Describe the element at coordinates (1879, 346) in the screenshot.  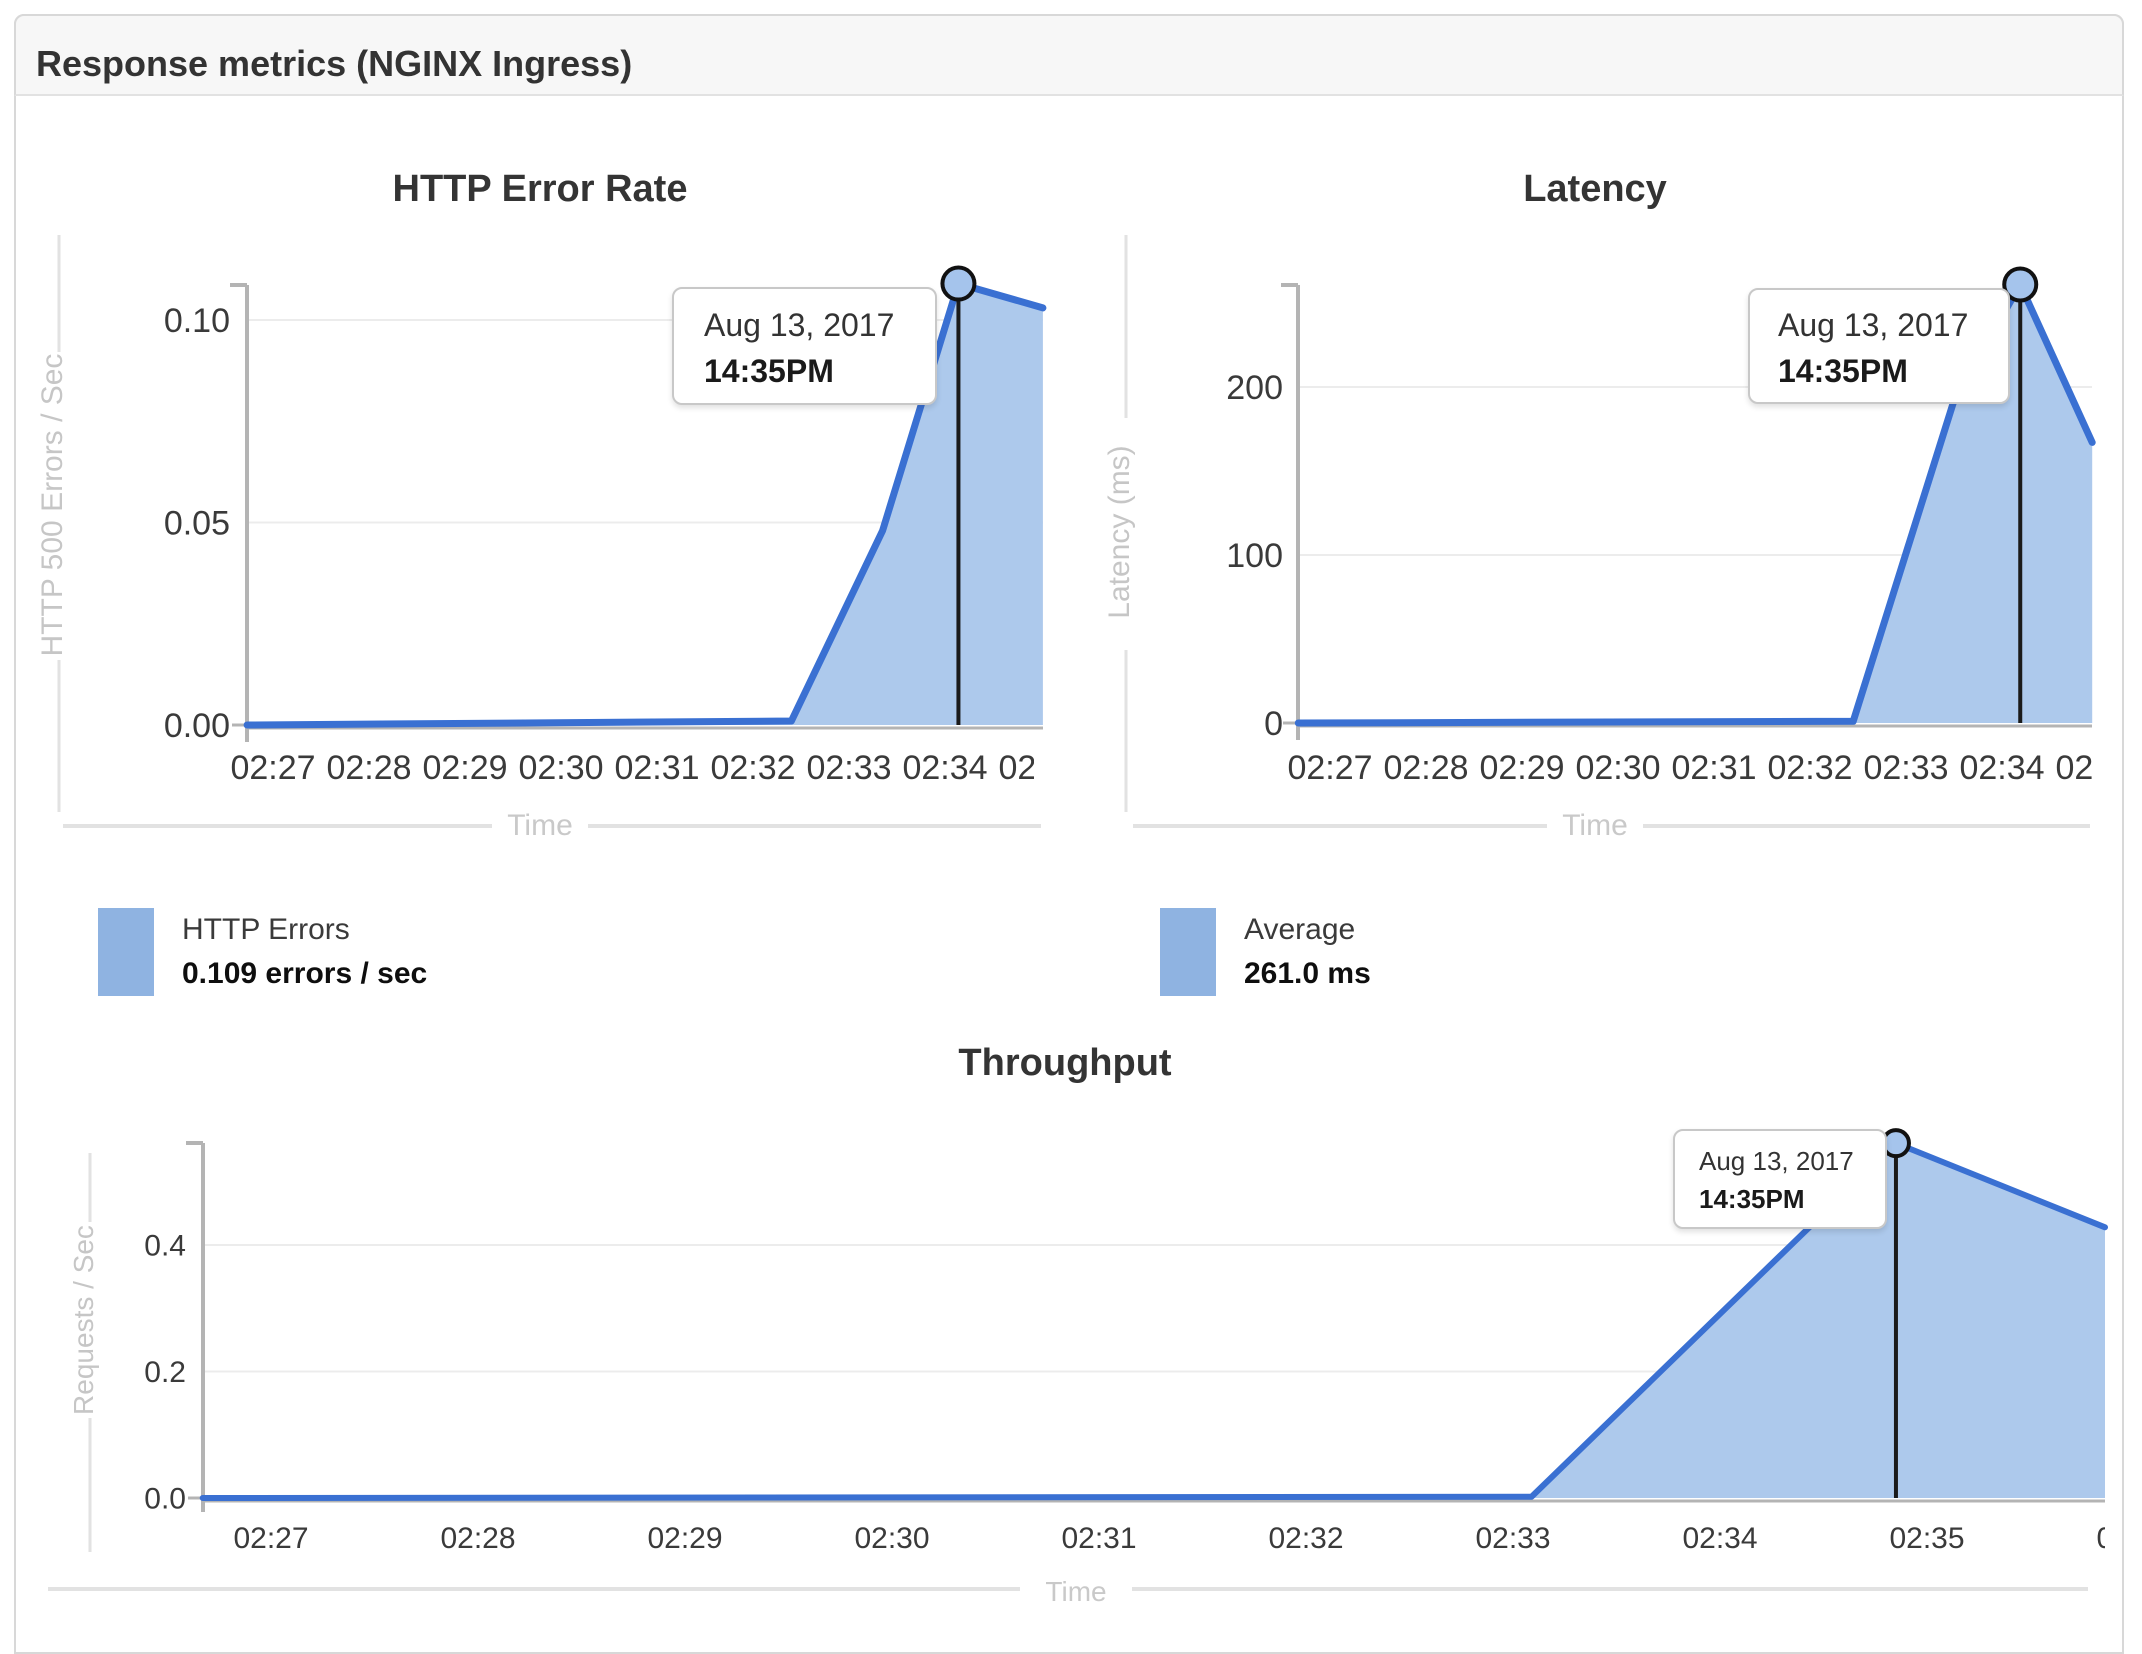
I see `tooltip-latency: Aug 13, 2017 14:35PM` at that location.